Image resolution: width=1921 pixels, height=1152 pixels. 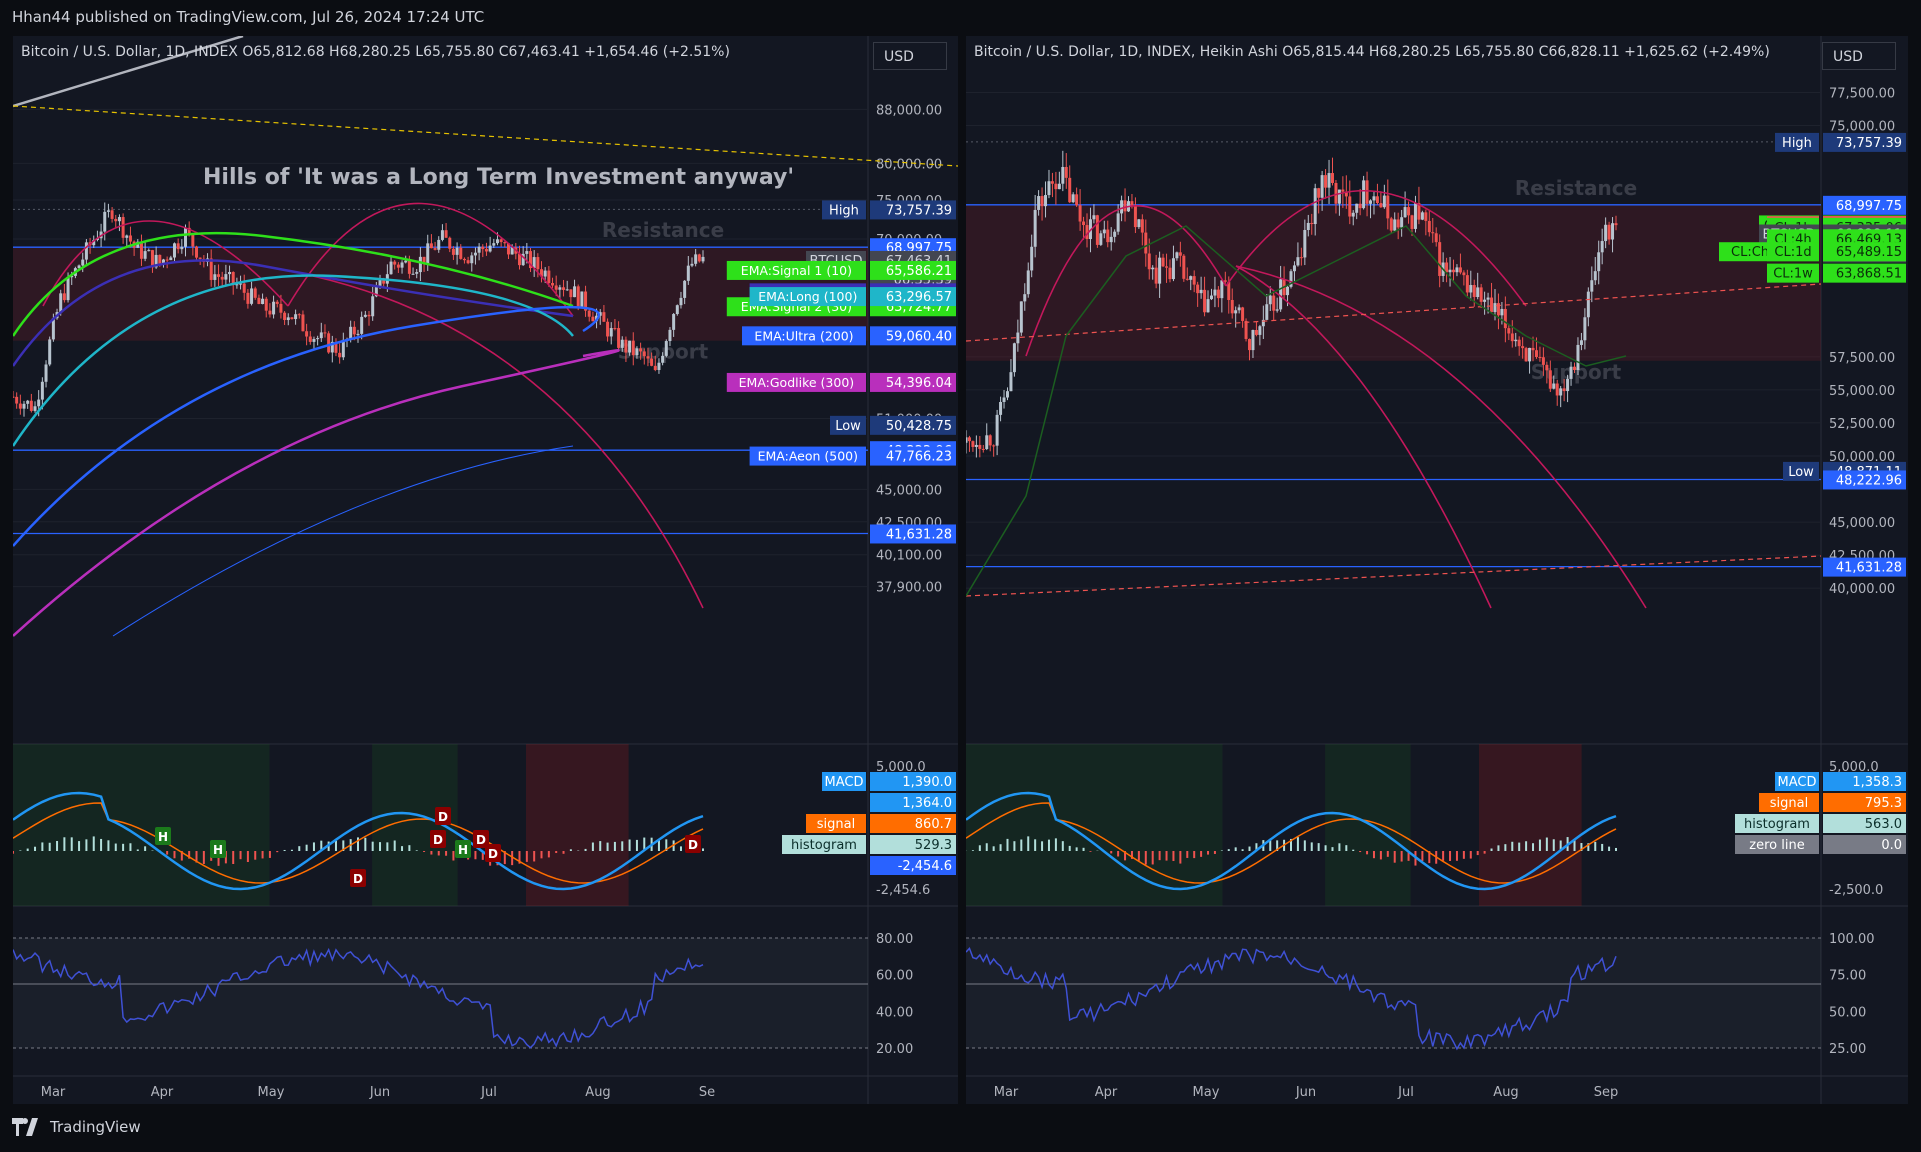 What do you see at coordinates (1862, 589) in the screenshot?
I see `right-y-tick-label: 40,000.00` at bounding box center [1862, 589].